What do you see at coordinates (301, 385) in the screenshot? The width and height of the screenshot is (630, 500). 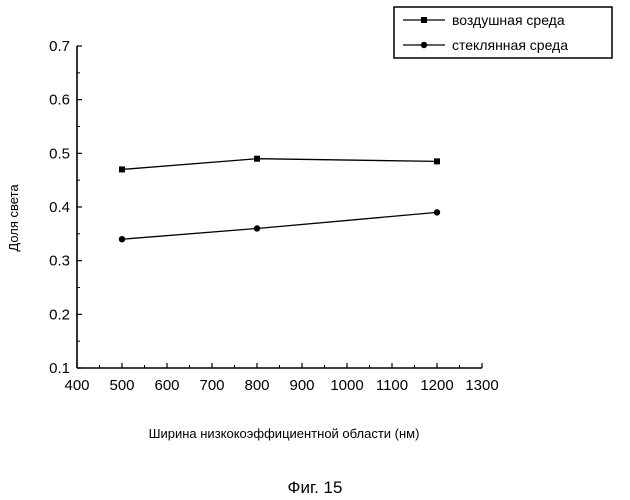 I see `x-tick-label: 900` at bounding box center [301, 385].